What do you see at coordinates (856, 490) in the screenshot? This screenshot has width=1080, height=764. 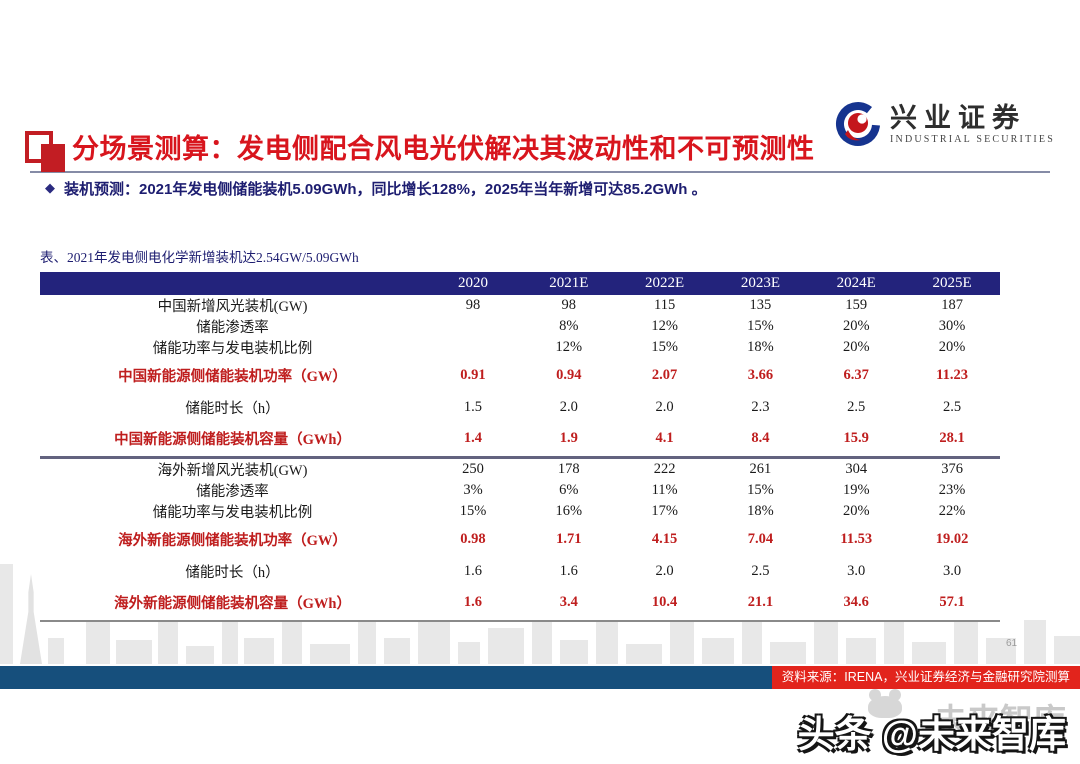 I see `cell: 19%` at bounding box center [856, 490].